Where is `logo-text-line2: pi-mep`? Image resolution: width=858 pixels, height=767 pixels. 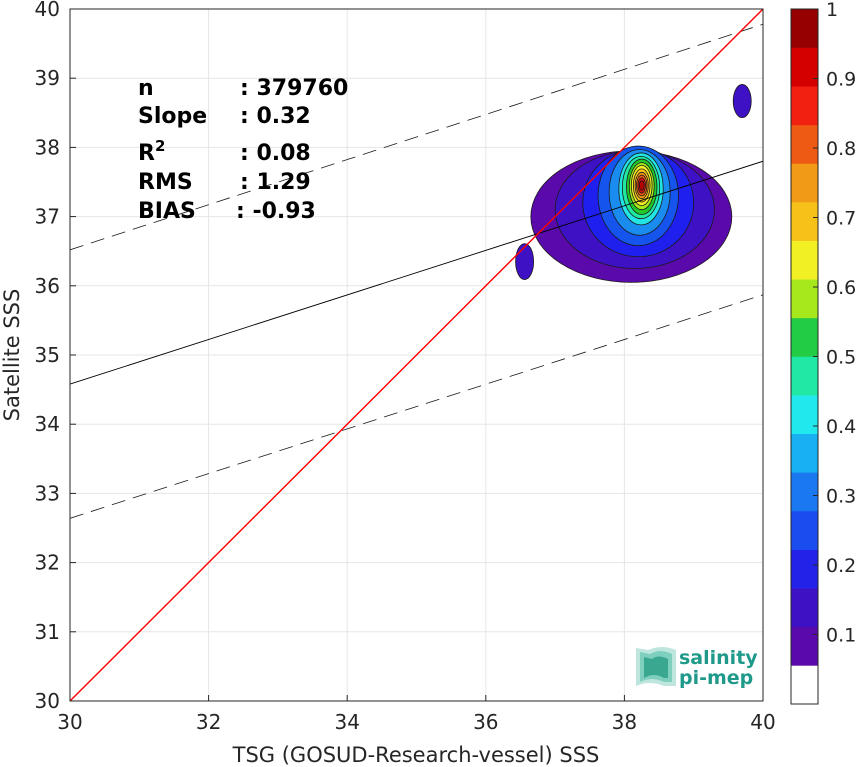
logo-text-line2: pi-mep is located at coordinates (716, 678).